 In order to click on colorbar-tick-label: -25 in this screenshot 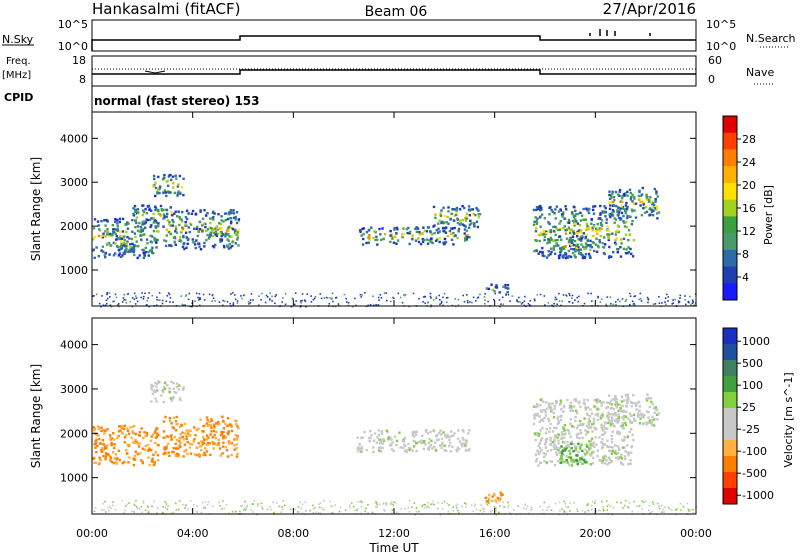, I will do `click(751, 429)`.